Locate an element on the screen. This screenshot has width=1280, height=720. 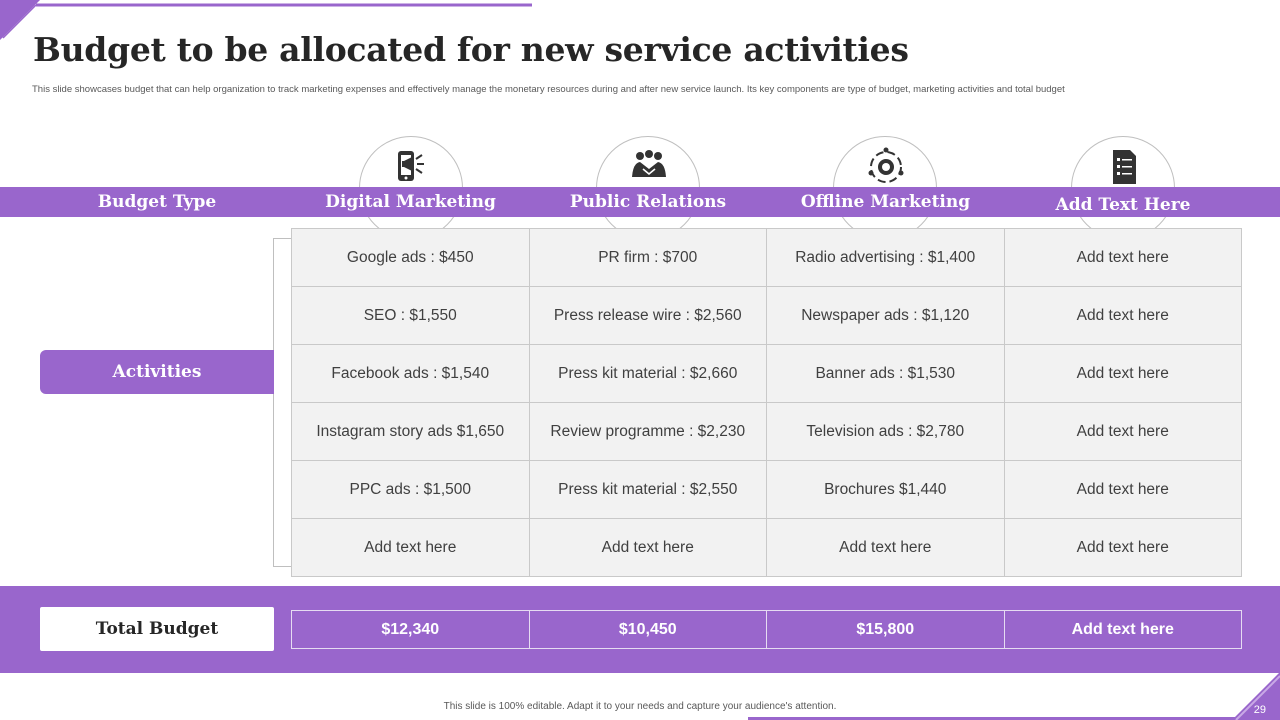
total-value: $15,800 is located at coordinates (885, 629).